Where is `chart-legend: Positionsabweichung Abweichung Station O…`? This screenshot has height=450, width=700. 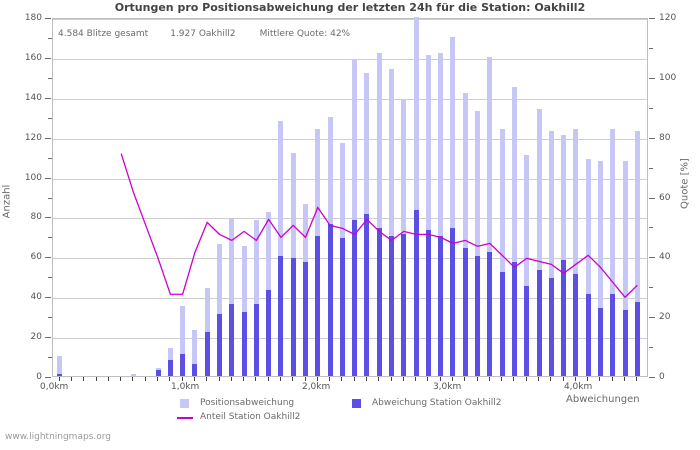
chart-legend: Positionsabweichung Abweichung Station O… is located at coordinates (388, 410).